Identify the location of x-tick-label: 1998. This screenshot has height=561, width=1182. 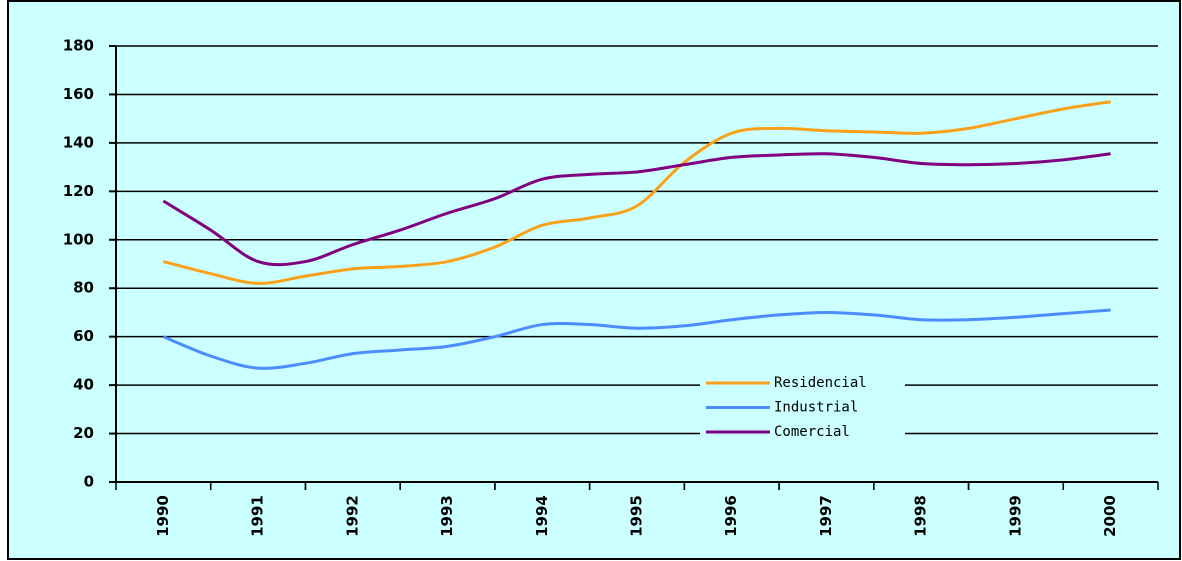
(921, 516).